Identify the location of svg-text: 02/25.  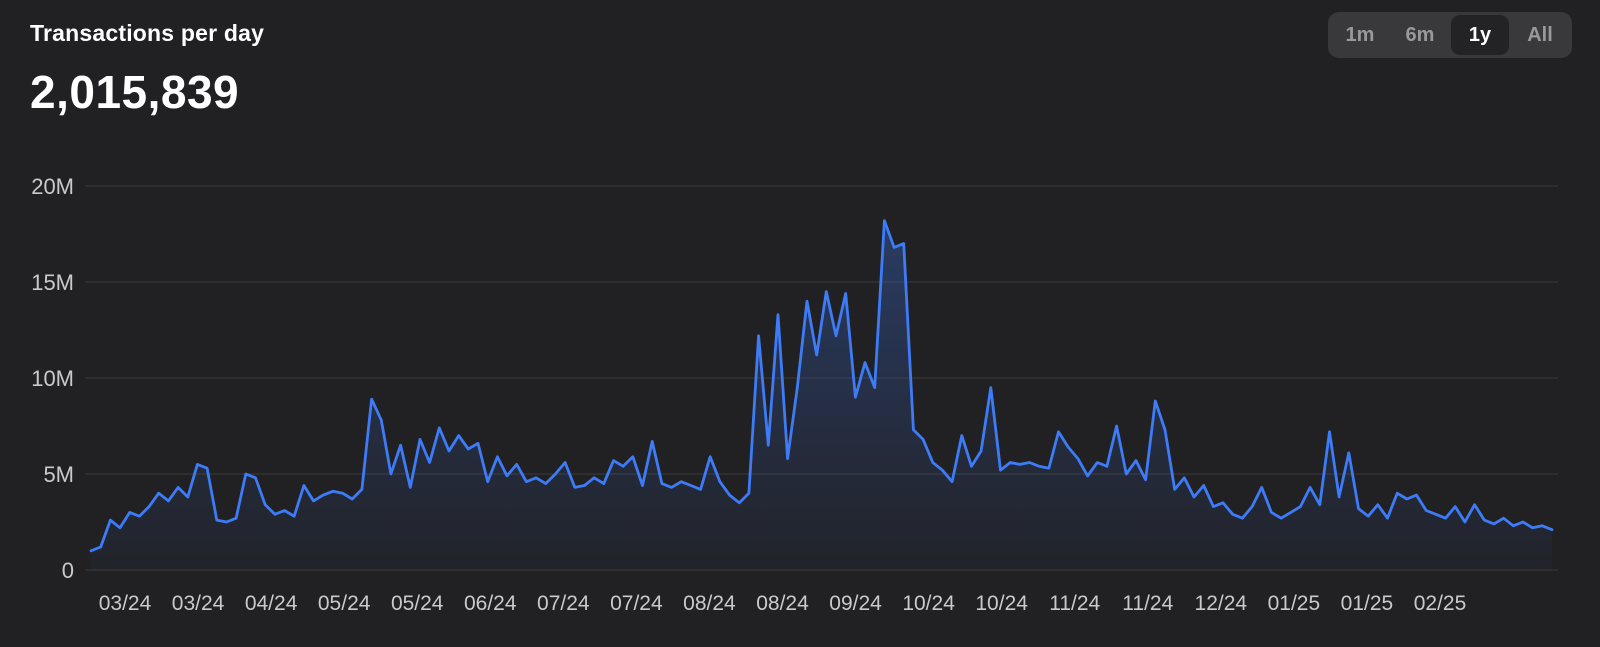
(1440, 603).